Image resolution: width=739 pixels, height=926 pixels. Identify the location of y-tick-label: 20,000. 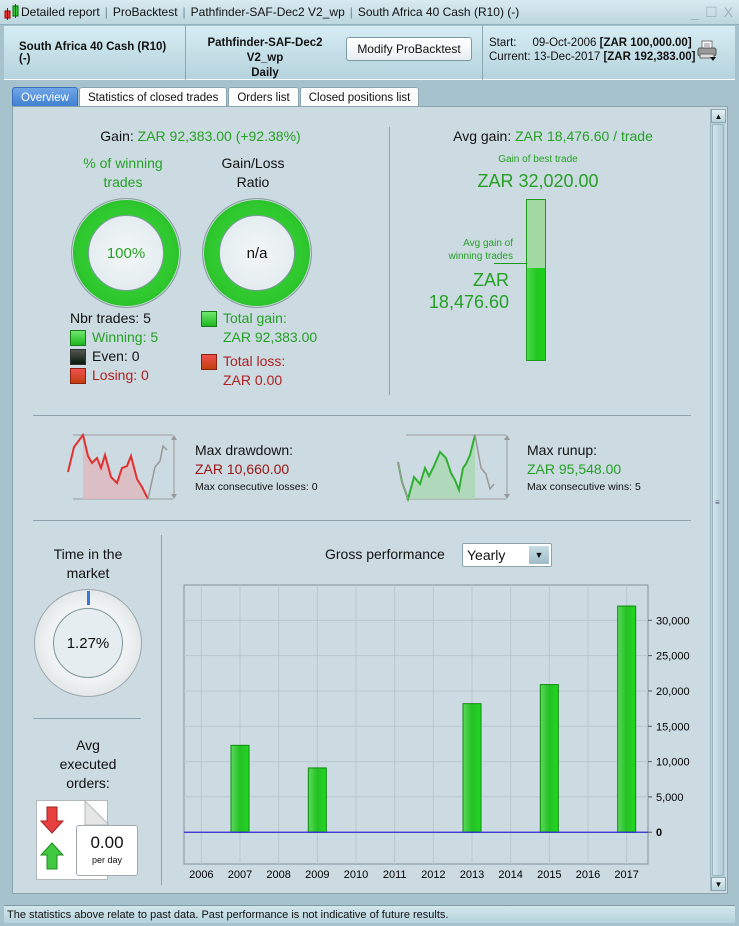
(673, 692).